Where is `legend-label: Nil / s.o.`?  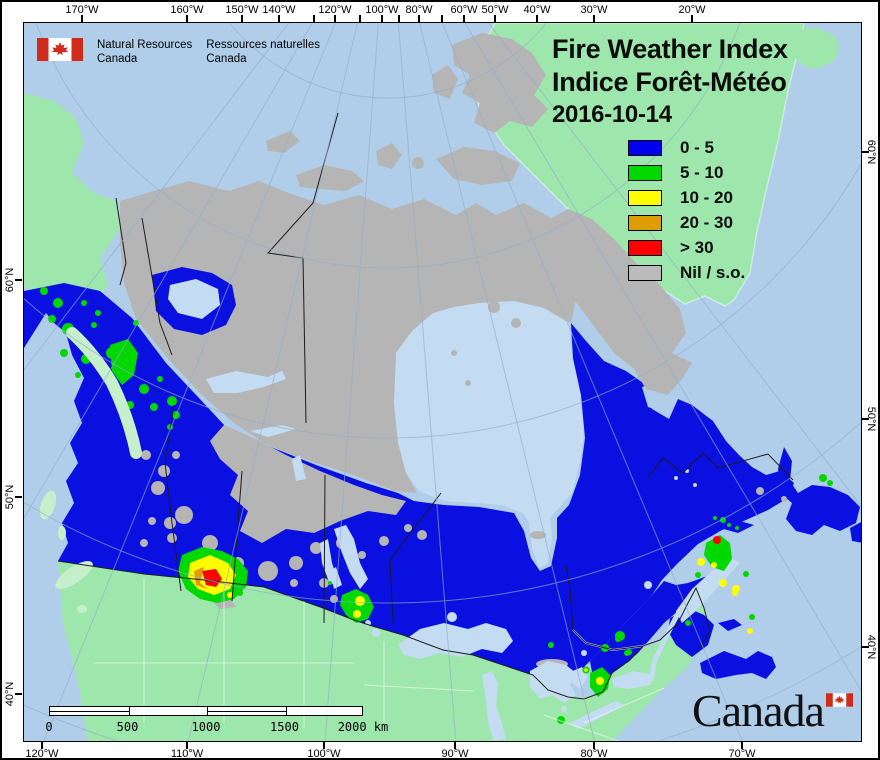 legend-label: Nil / s.o. is located at coordinates (713, 272).